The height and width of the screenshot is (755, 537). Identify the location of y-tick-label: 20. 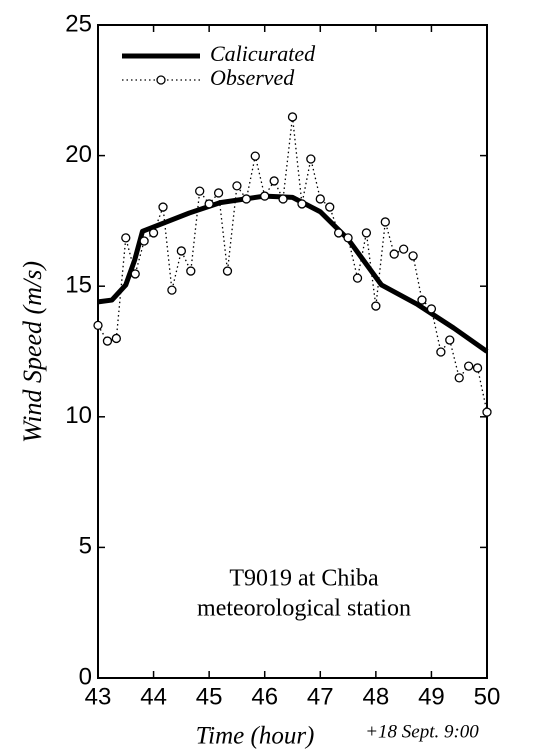
(78, 154).